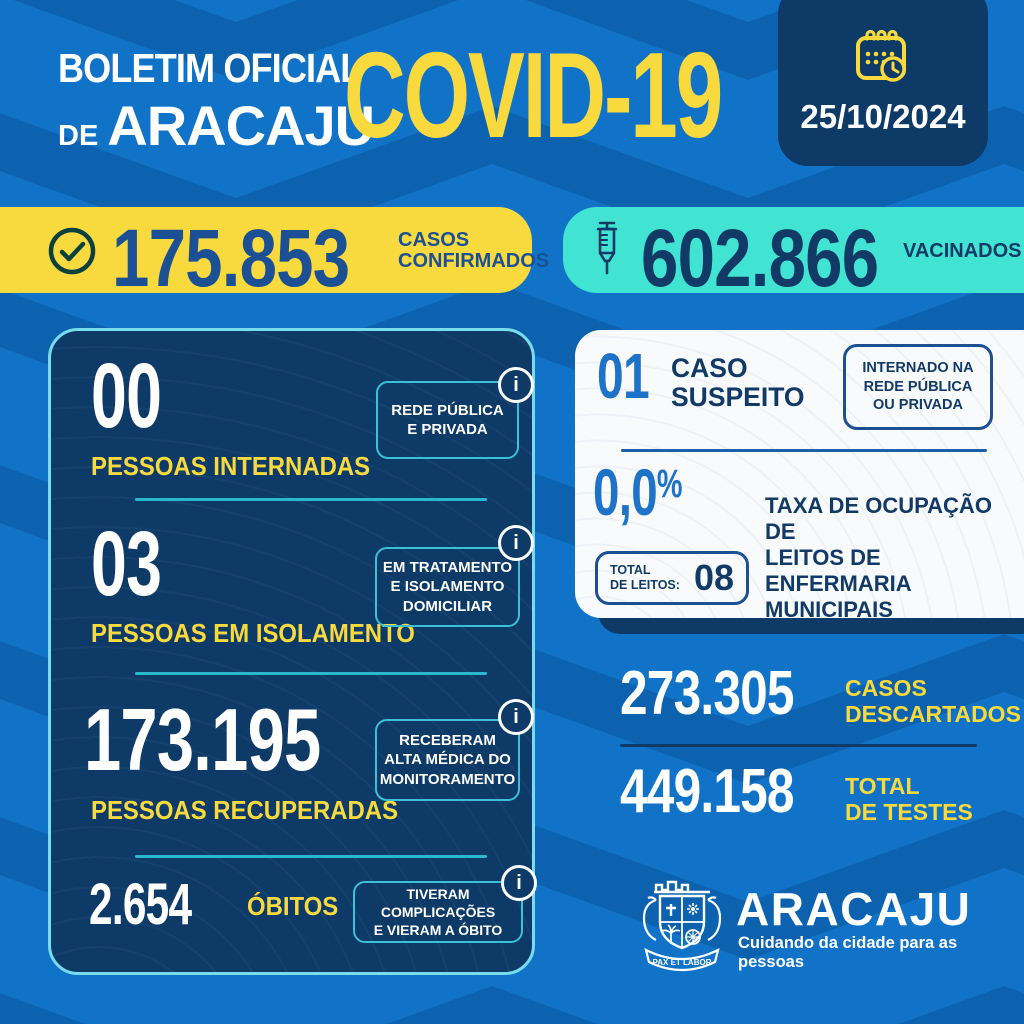 The image size is (1024, 1024). Describe the element at coordinates (202, 739) in the screenshot. I see `recovered-value: 173.195` at that location.